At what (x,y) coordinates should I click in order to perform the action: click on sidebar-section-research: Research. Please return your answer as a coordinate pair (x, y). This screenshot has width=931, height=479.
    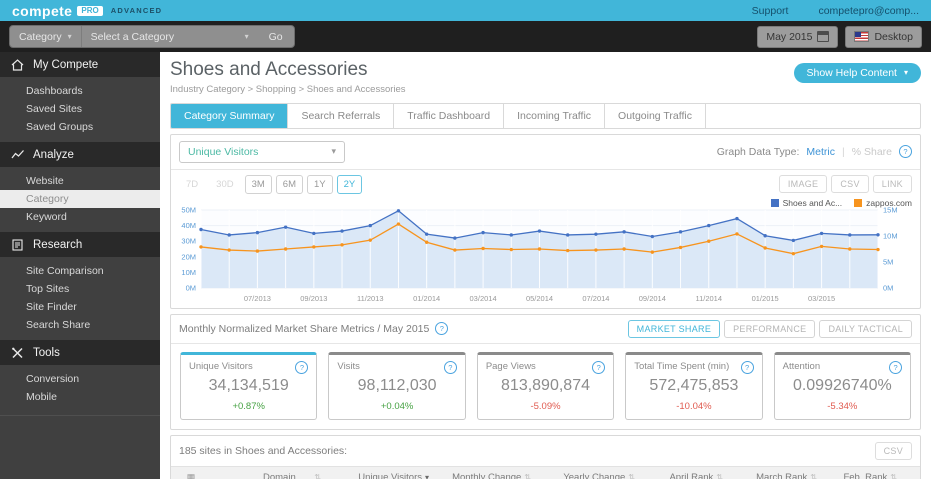
    Looking at the image, I should click on (80, 244).